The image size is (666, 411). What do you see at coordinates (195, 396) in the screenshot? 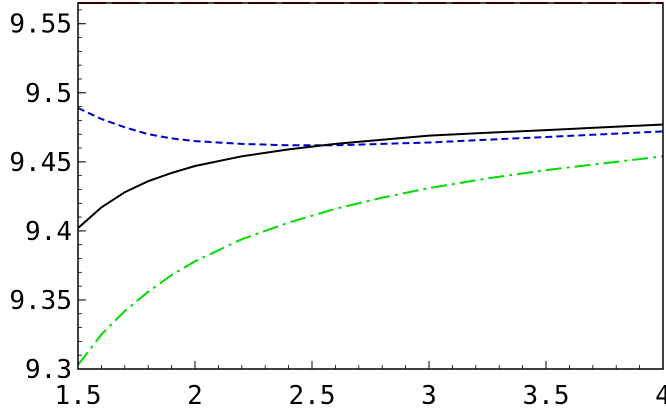
I see `x-tick-label: 2` at bounding box center [195, 396].